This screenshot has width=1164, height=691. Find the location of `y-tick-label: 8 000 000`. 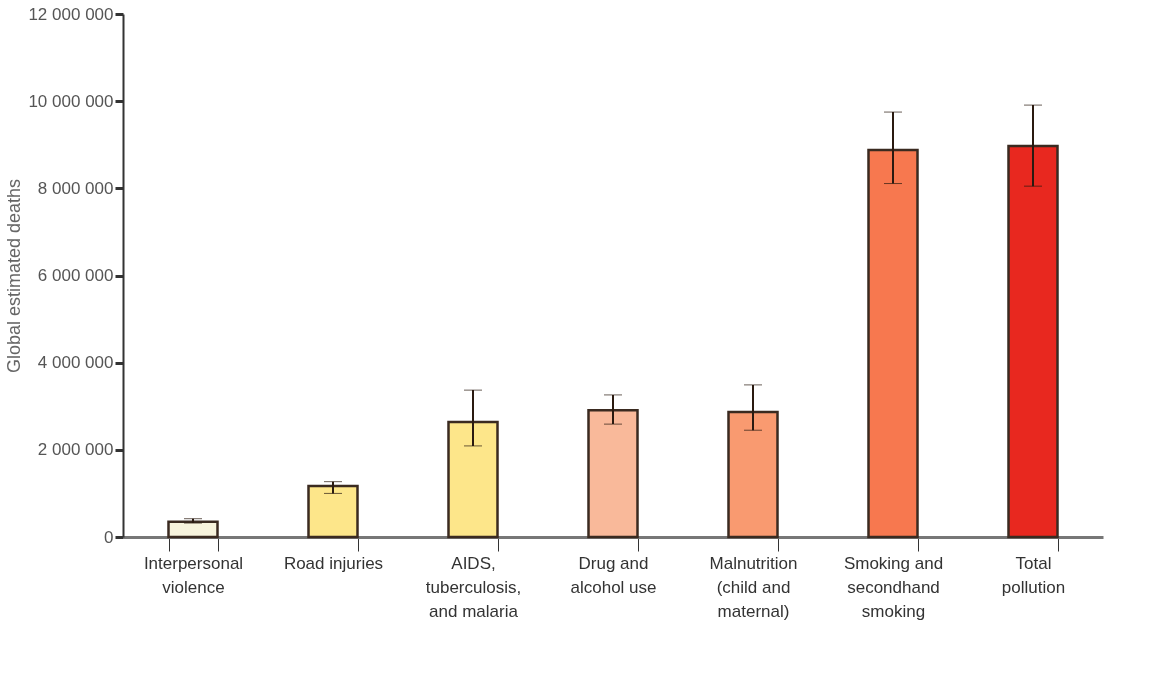

y-tick-label: 8 000 000 is located at coordinates (75, 188).